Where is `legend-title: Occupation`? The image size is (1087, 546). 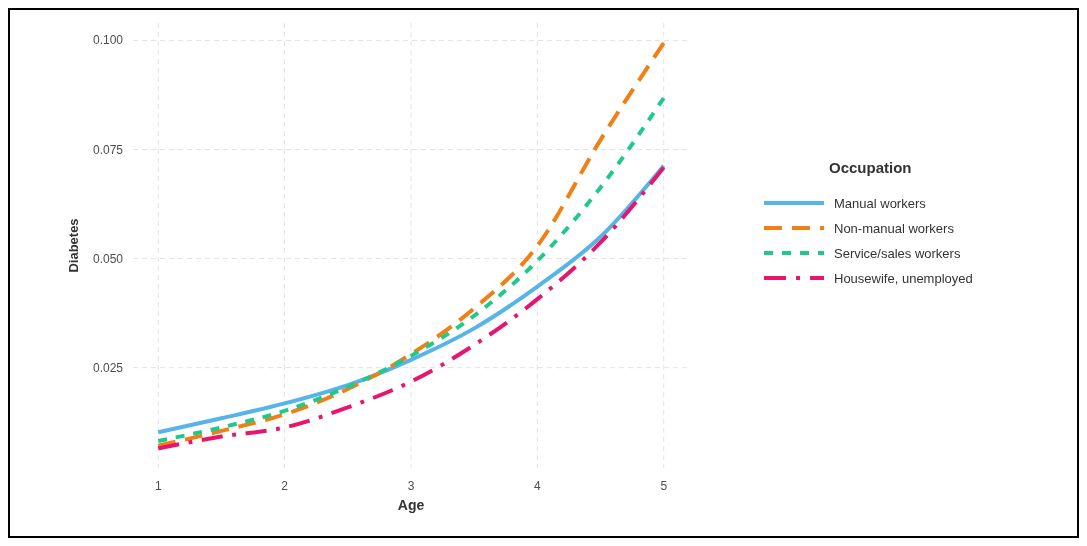 legend-title: Occupation is located at coordinates (870, 167).